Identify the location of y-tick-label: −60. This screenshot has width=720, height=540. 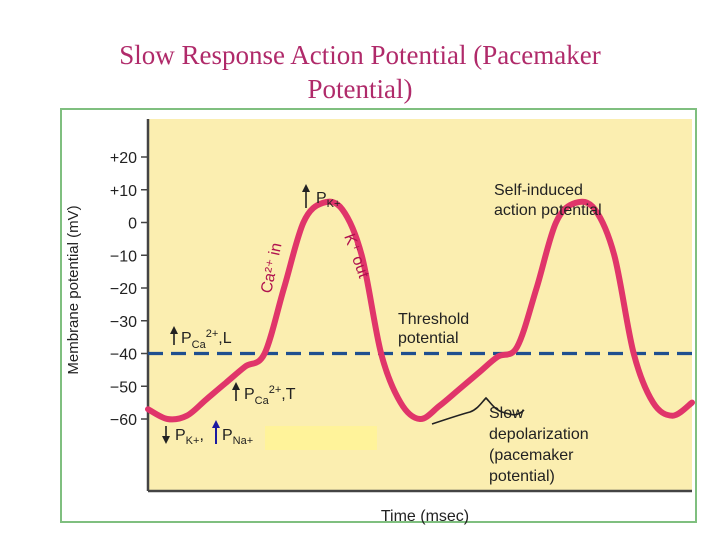
(123, 420).